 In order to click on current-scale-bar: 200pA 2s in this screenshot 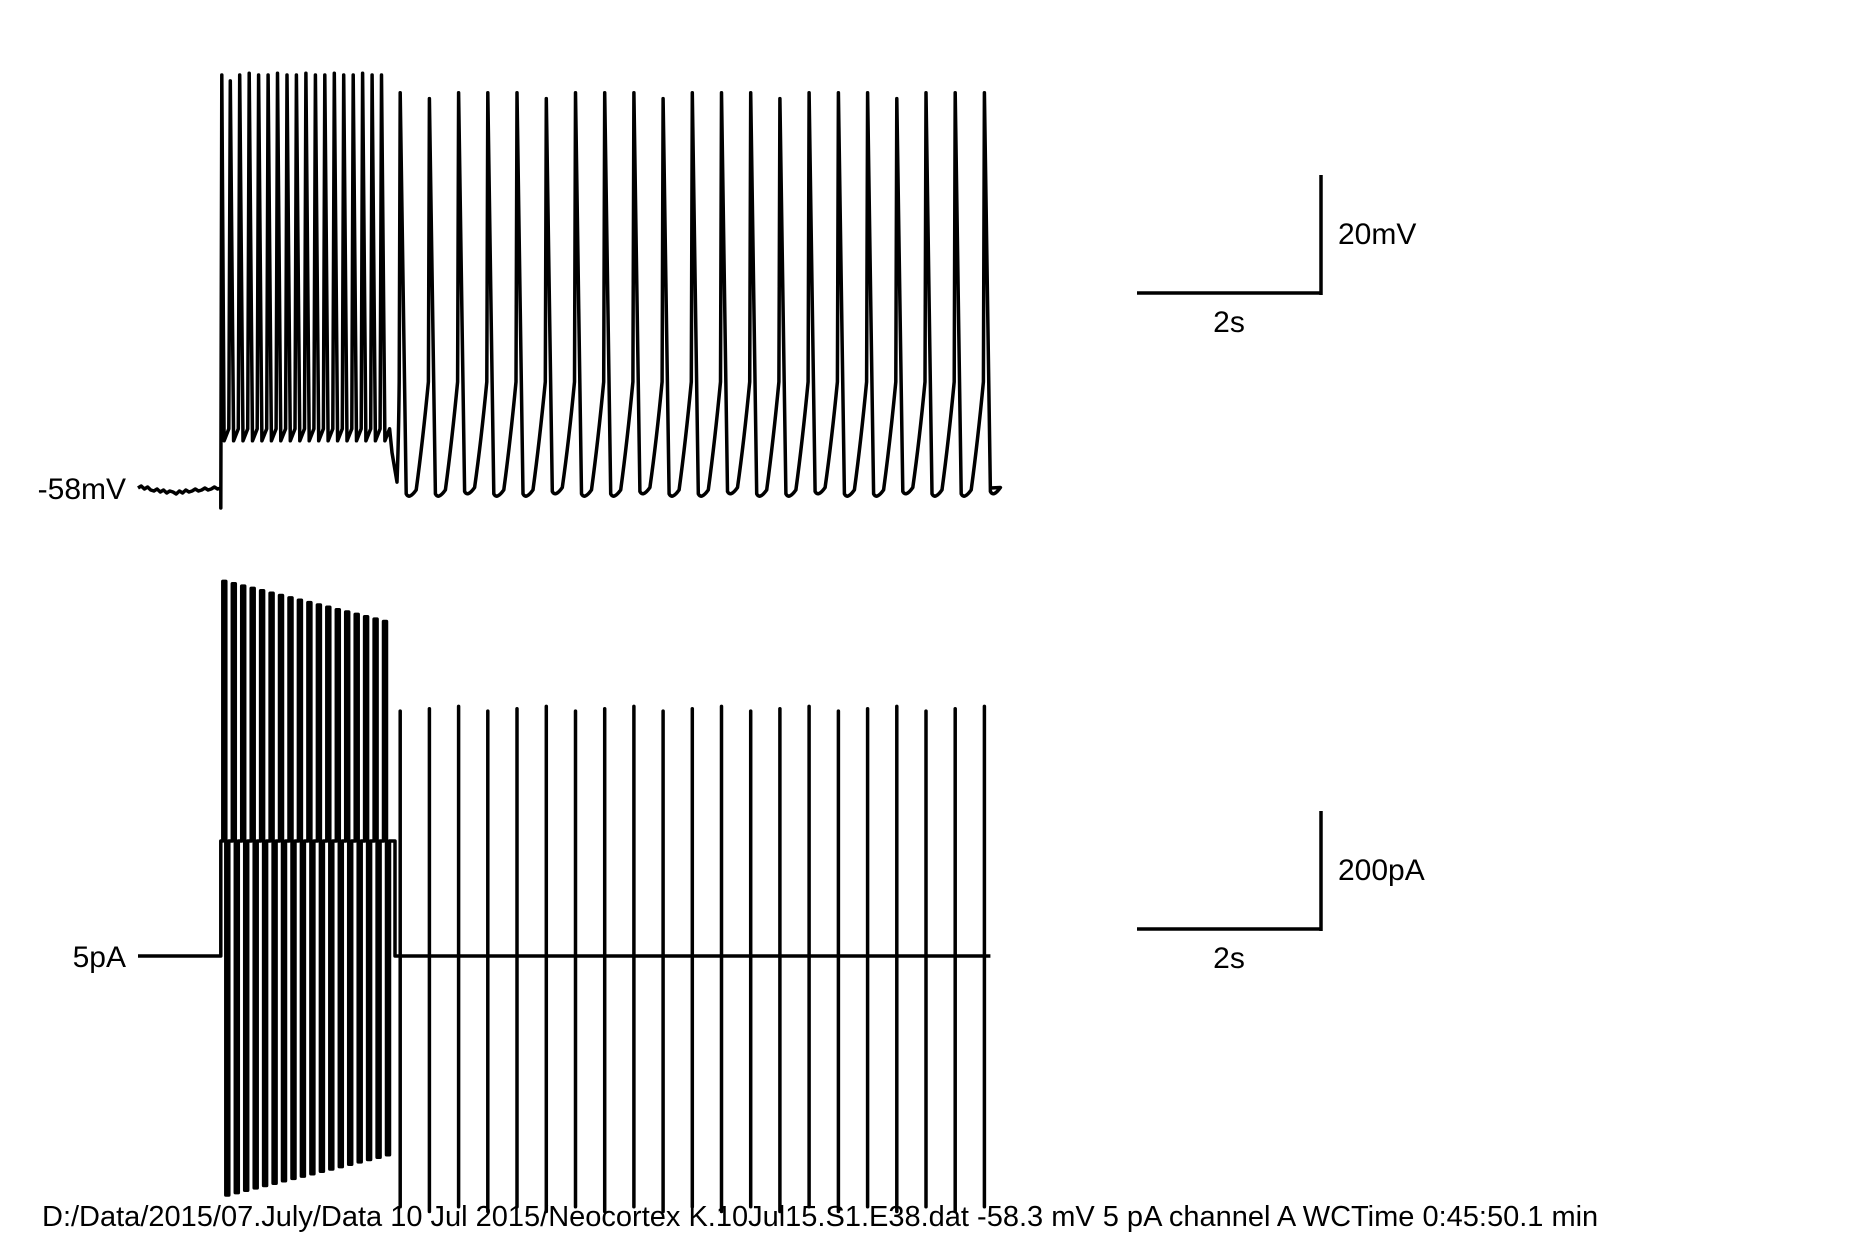, I will do `click(1281, 893)`.